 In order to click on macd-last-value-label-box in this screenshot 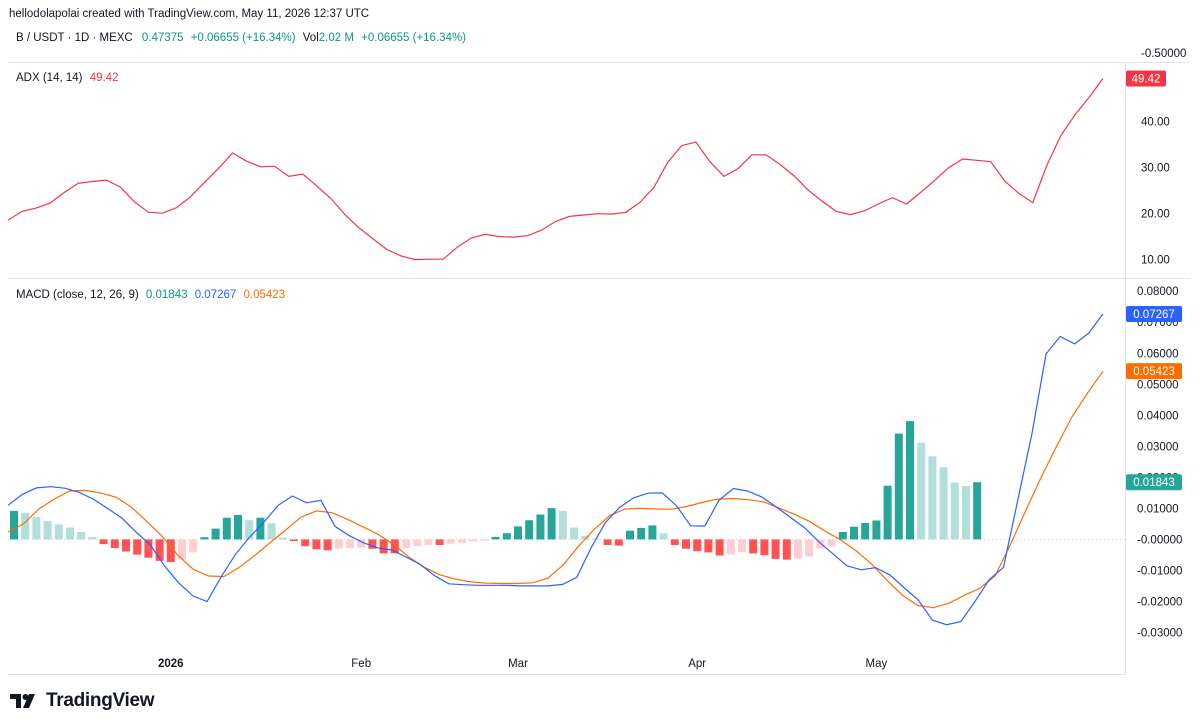, I will do `click(1154, 313)`.